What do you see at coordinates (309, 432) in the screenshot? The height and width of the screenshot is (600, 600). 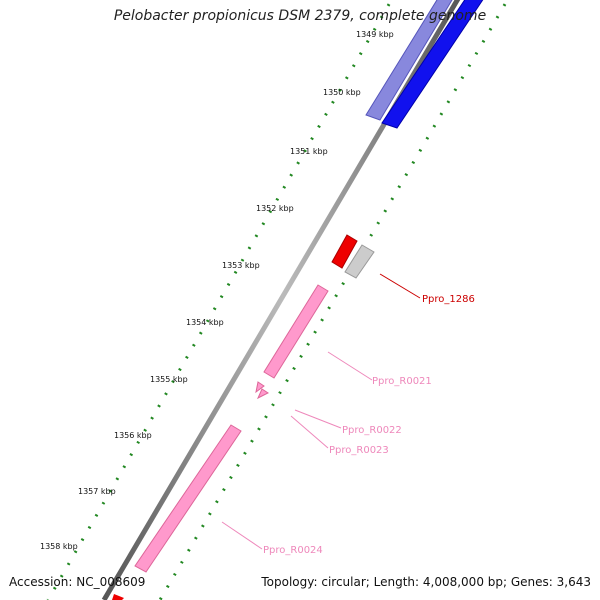 I see `leader-ppro-r0023` at bounding box center [309, 432].